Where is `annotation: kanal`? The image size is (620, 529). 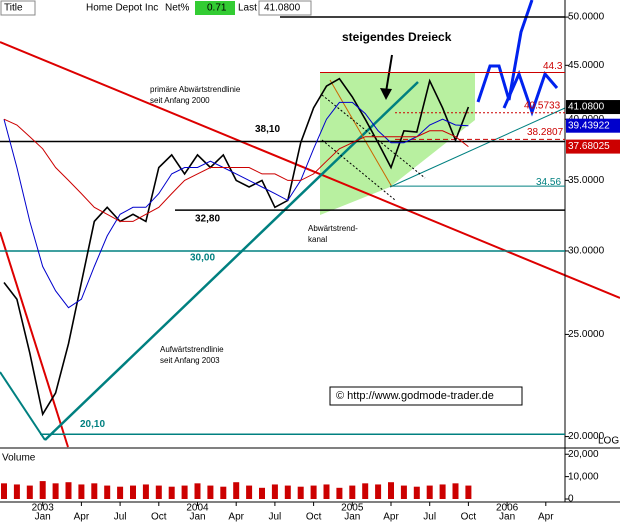 annotation: kanal is located at coordinates (317, 239).